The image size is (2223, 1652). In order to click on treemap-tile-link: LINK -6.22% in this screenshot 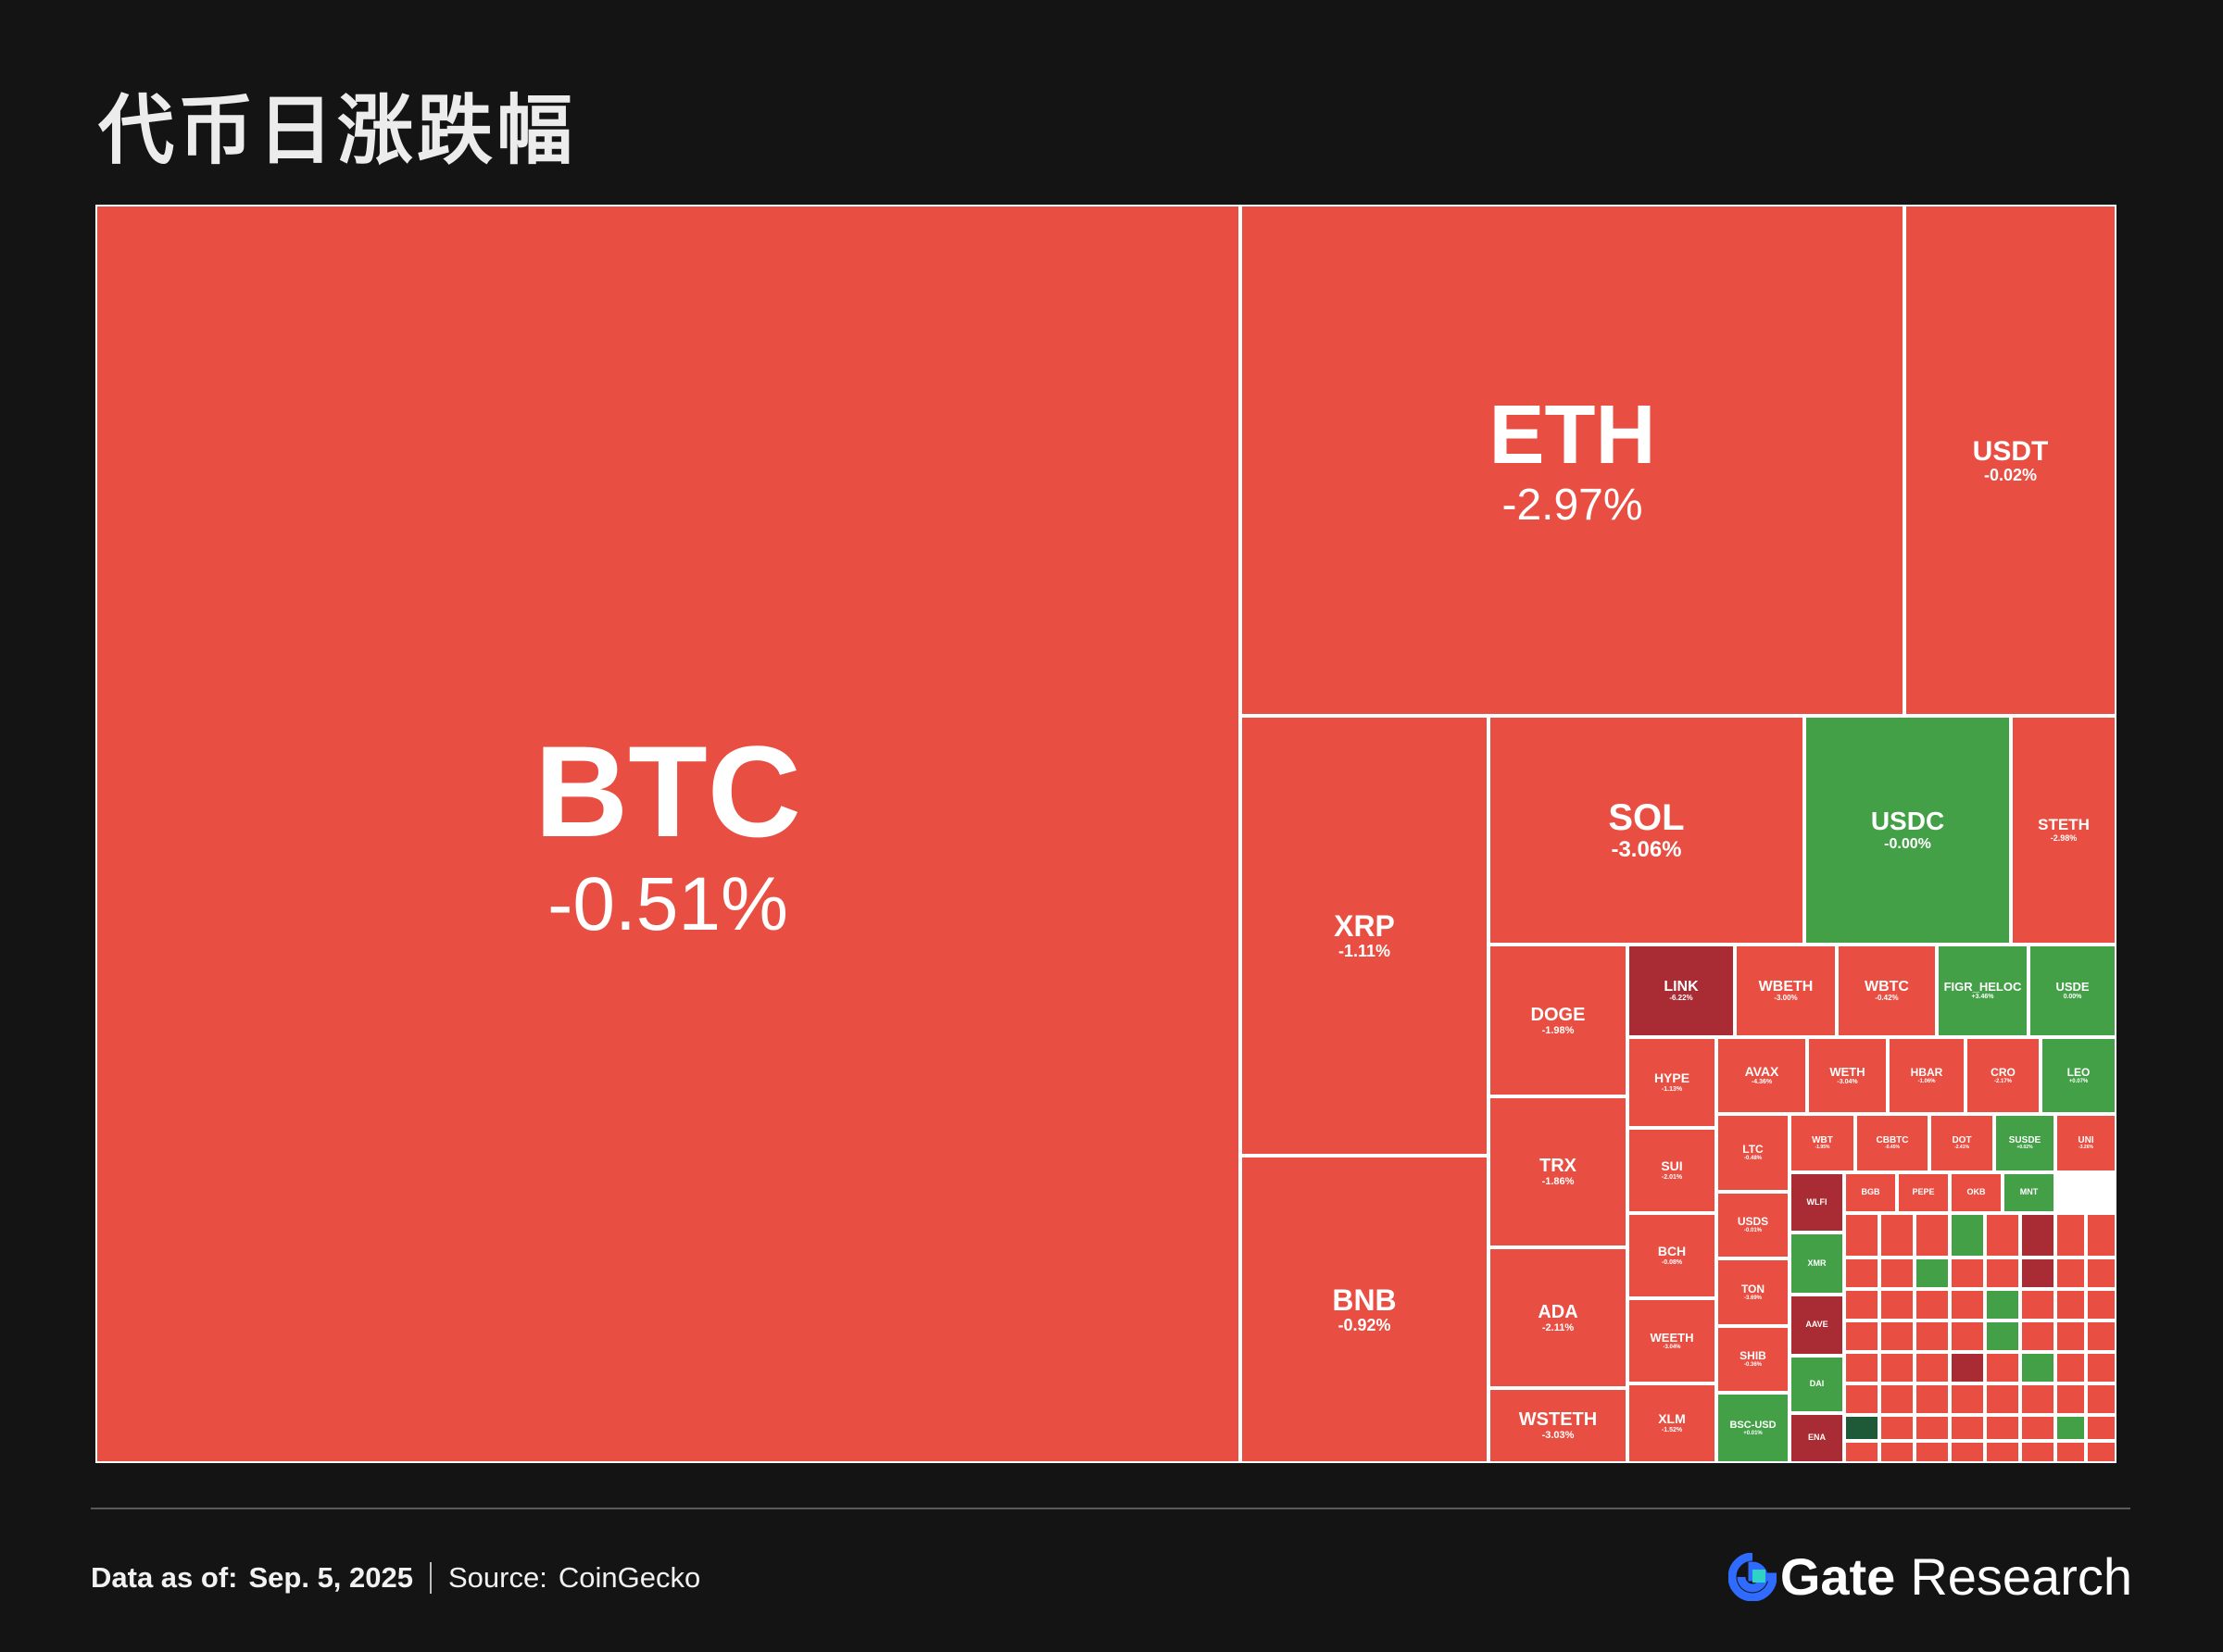, I will do `click(1681, 991)`.